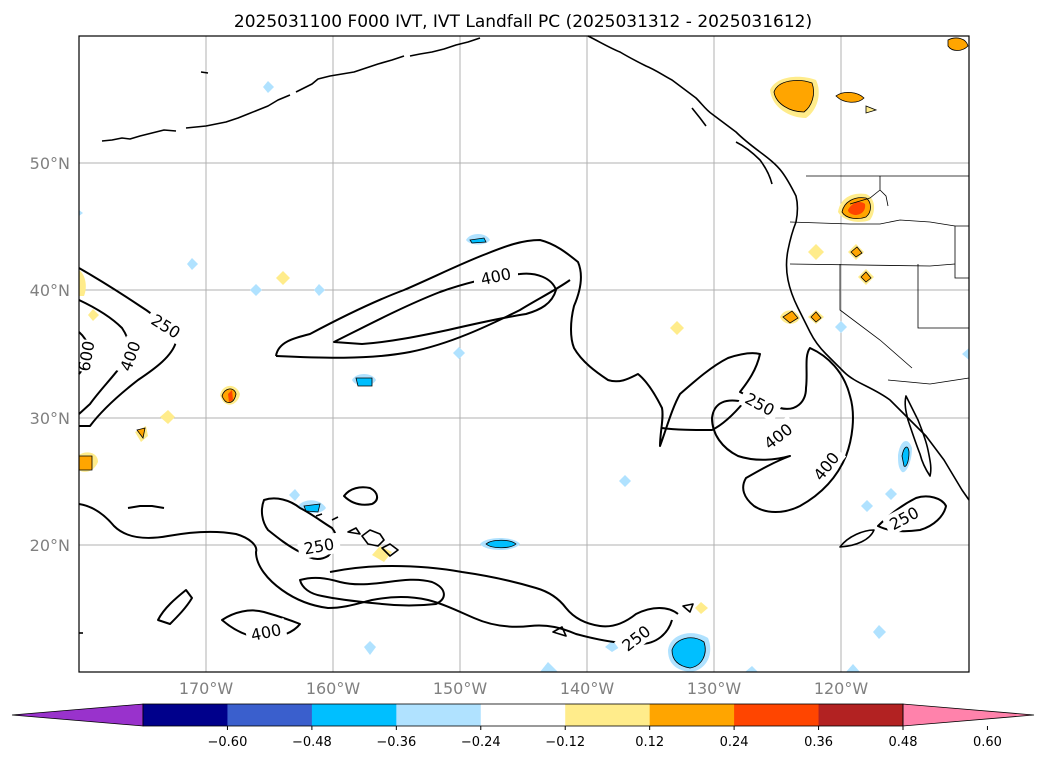 Image resolution: width=1047 pixels, height=765 pixels. Describe the element at coordinates (445, 308) in the screenshot. I see `contour-400-plume` at that location.